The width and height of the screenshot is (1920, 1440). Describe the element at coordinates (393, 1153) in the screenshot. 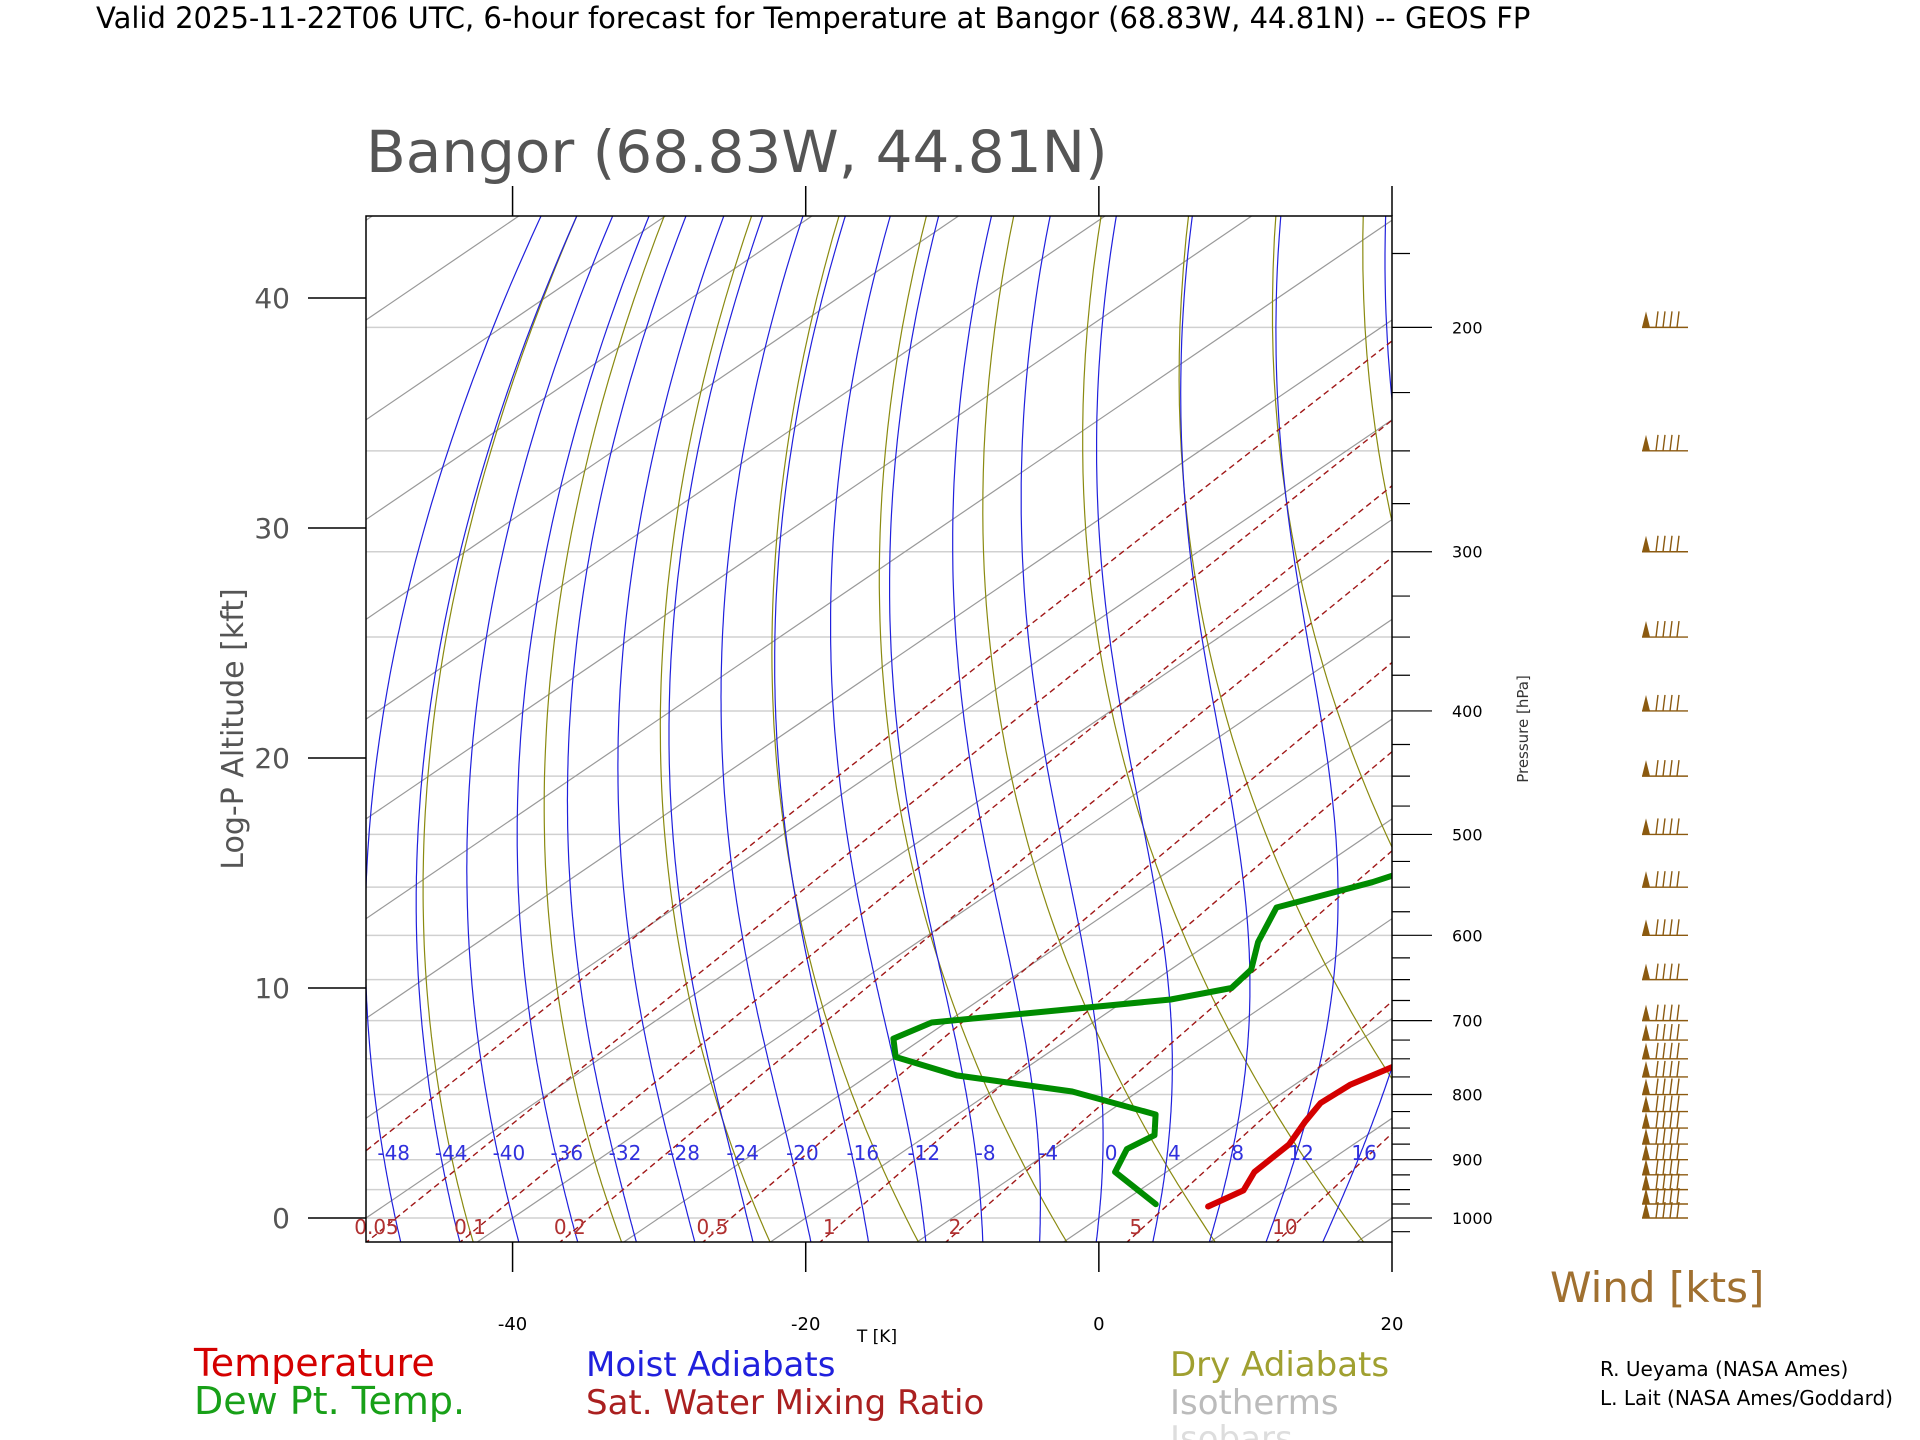

I see `moist-adiabat-label--48: -48` at that location.